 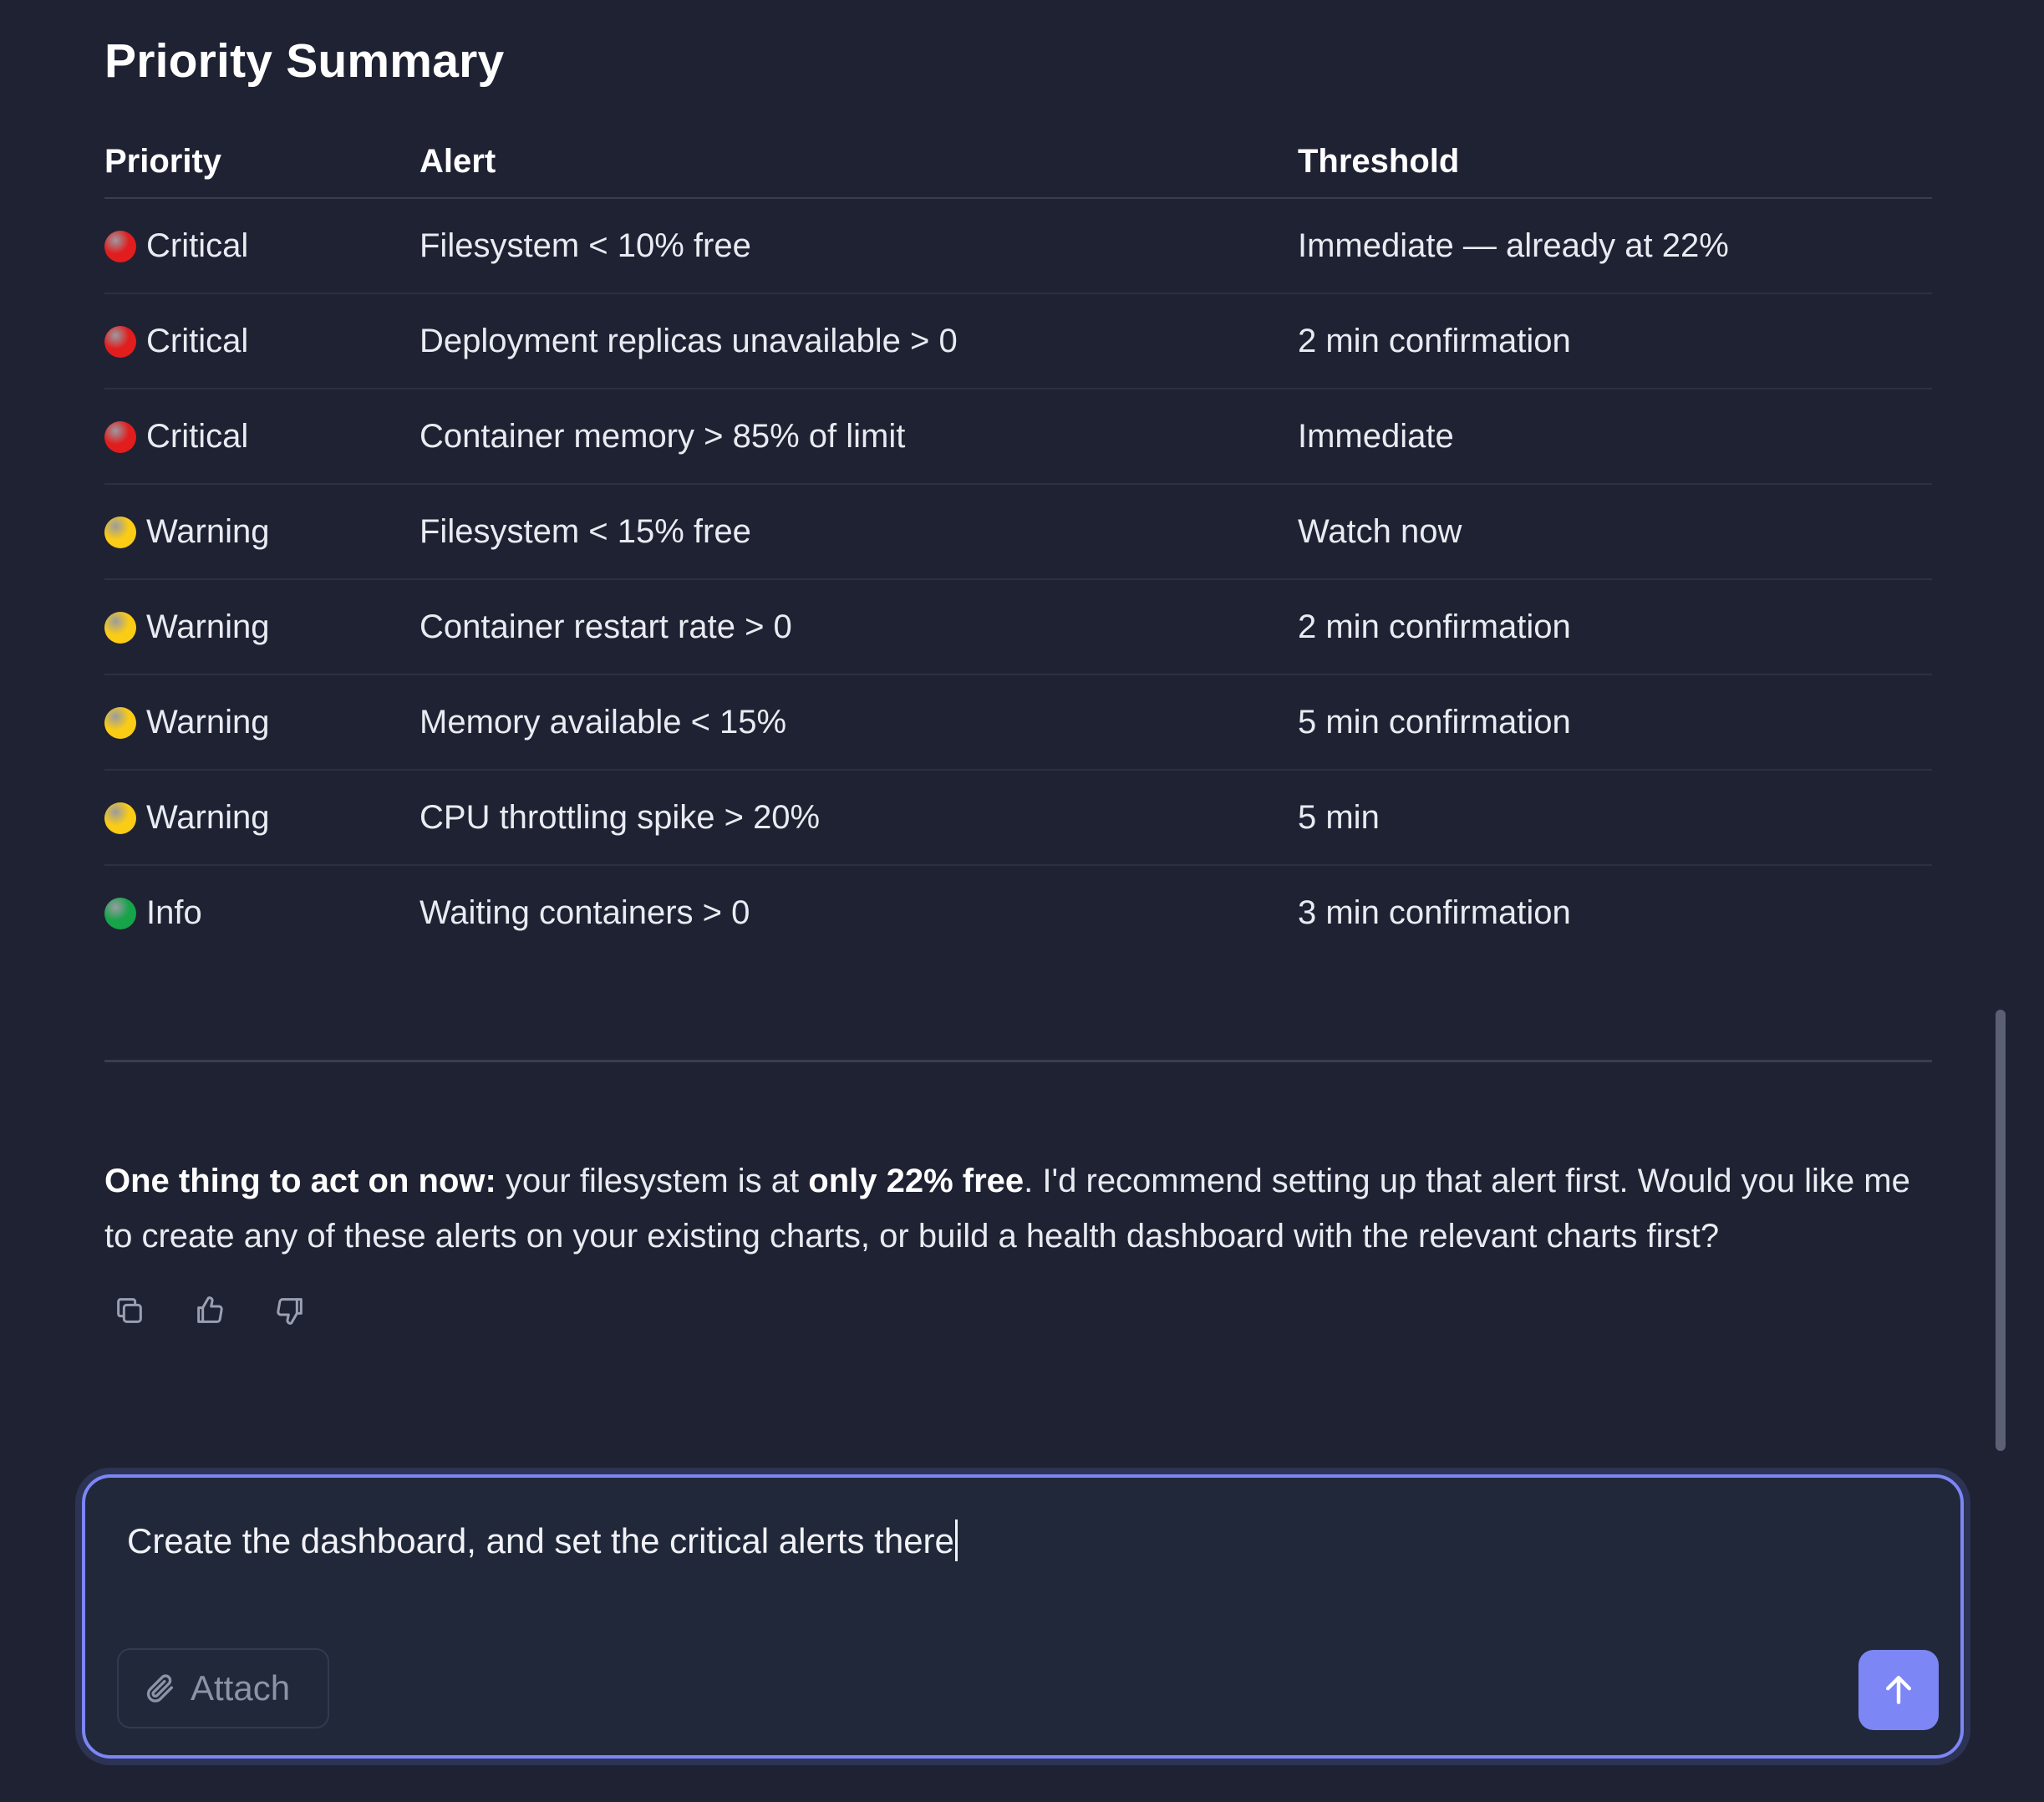 I want to click on alert-cell: Waiting containers > 0, so click(x=584, y=912).